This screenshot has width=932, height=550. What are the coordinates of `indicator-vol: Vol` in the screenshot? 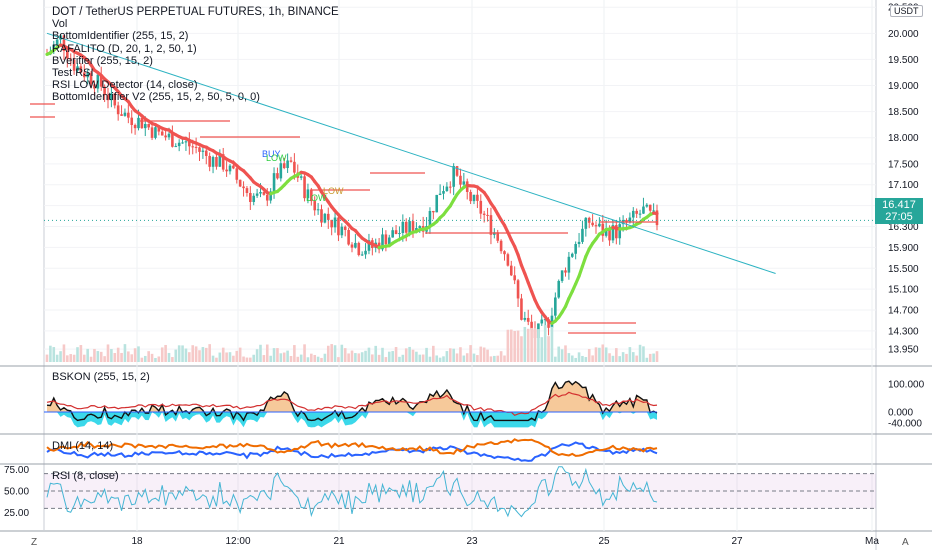 It's located at (60, 24).